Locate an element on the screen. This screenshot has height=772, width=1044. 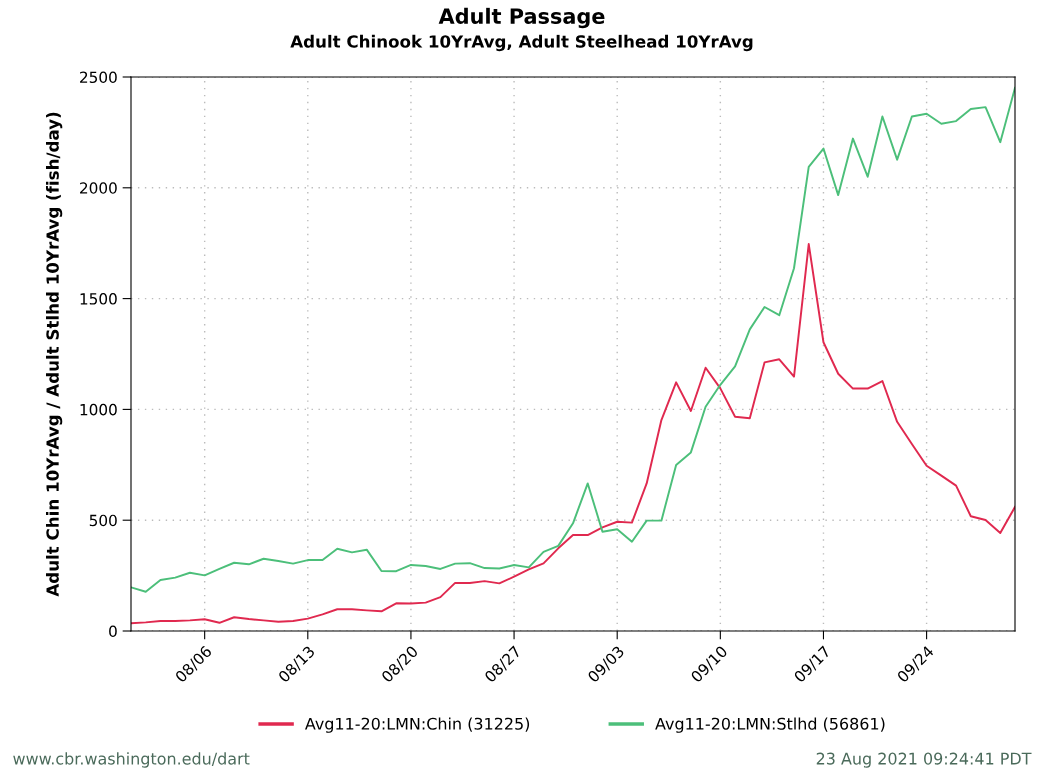
y-axis-title: Adult Chin 10YrAvg / Adult Stlhd 10YrAvg (fish/day) is located at coordinates (54, 354).